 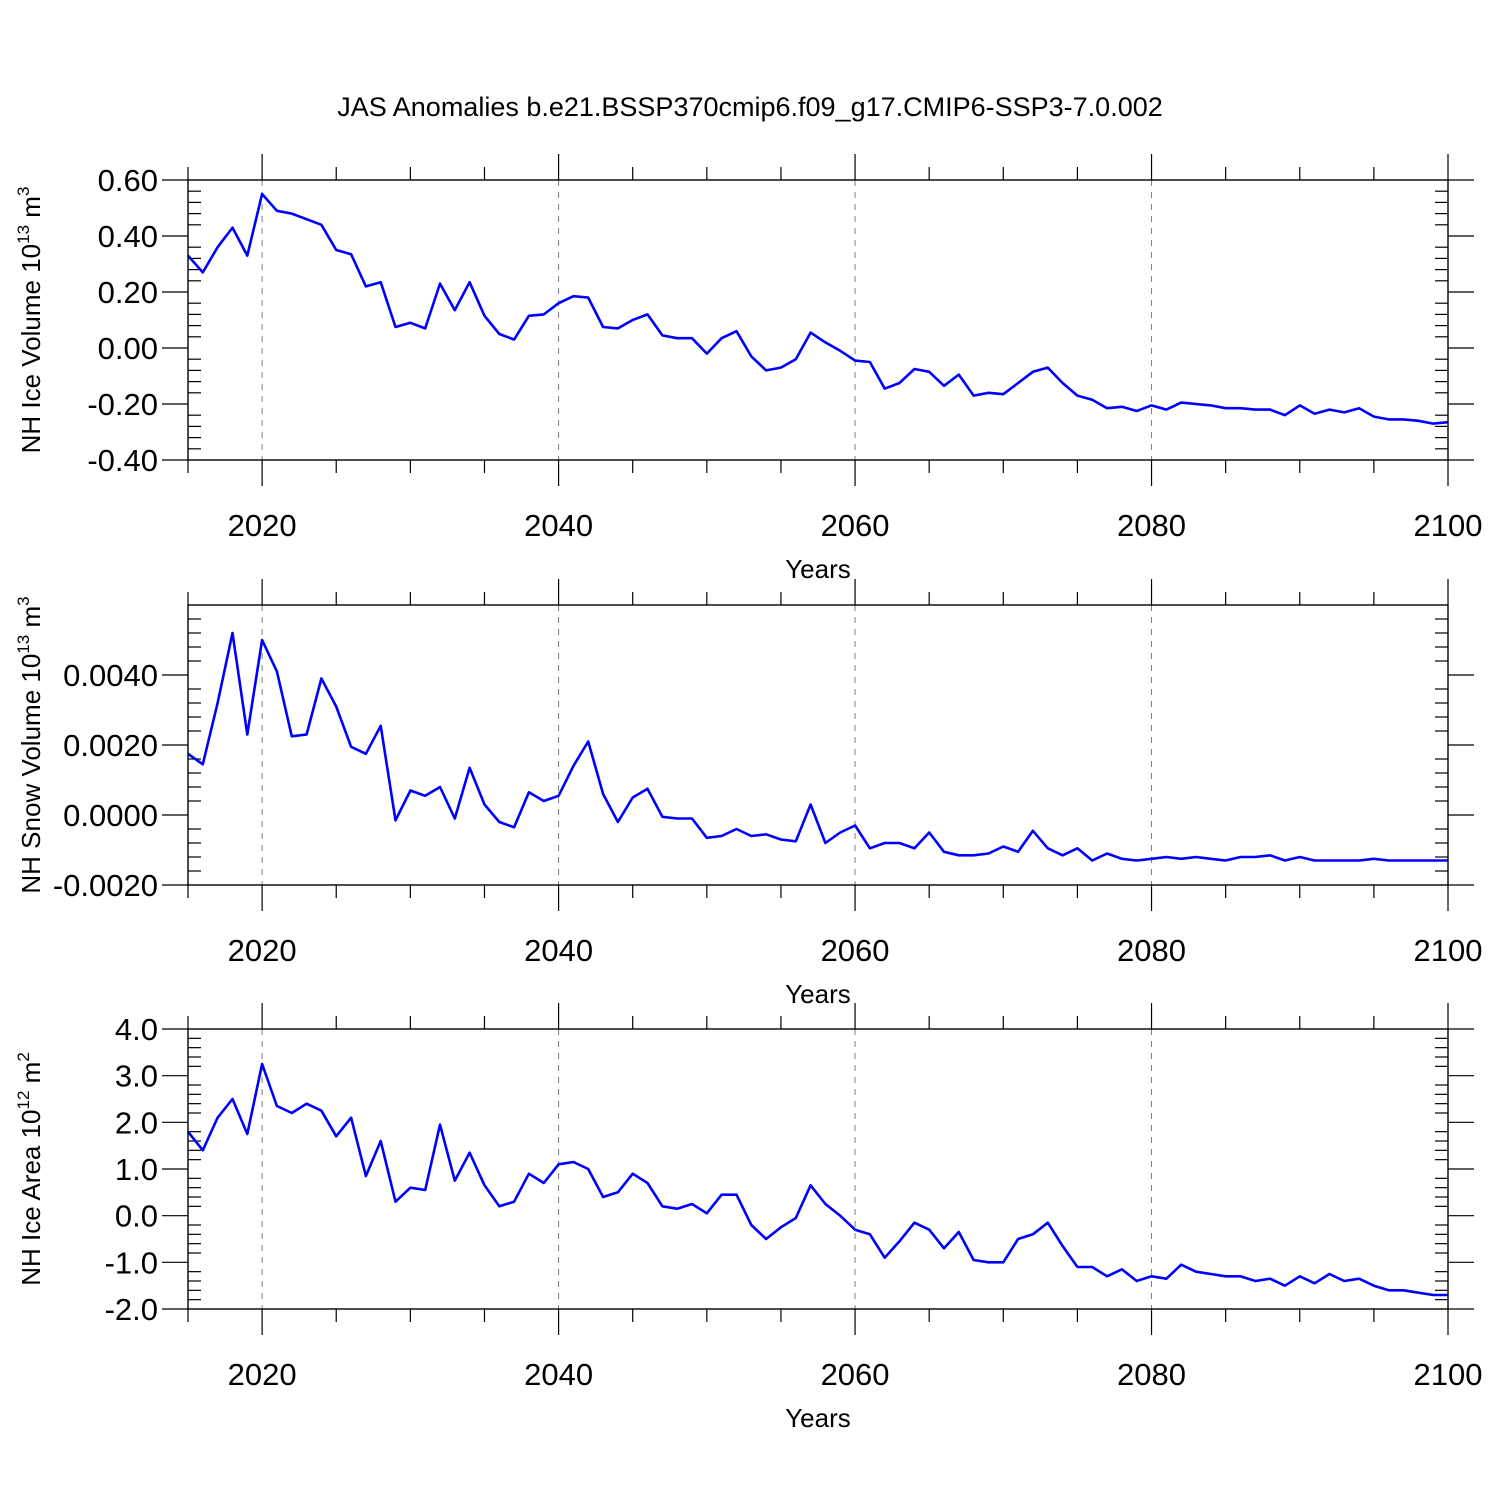 What do you see at coordinates (131, 1309) in the screenshot?
I see `y-tick-label: -2.0` at bounding box center [131, 1309].